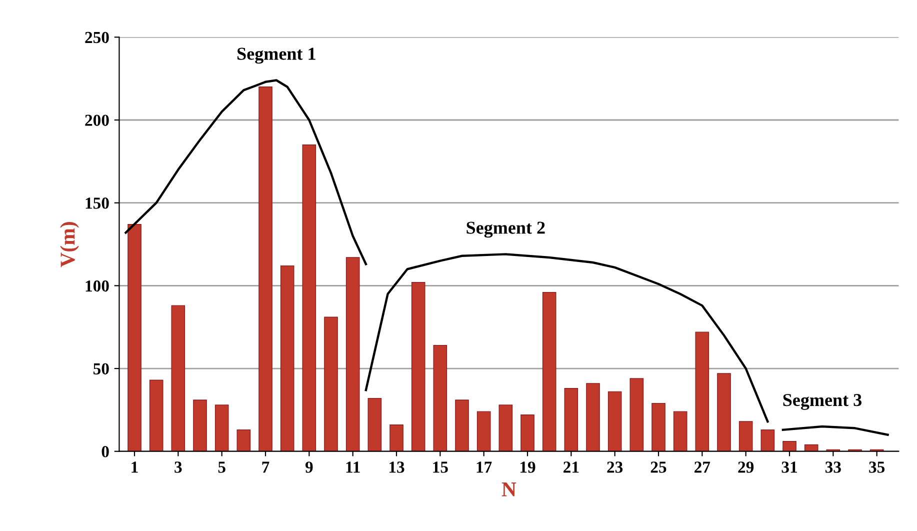  Describe the element at coordinates (222, 467) in the screenshot. I see `x-tick-label: 5` at that location.